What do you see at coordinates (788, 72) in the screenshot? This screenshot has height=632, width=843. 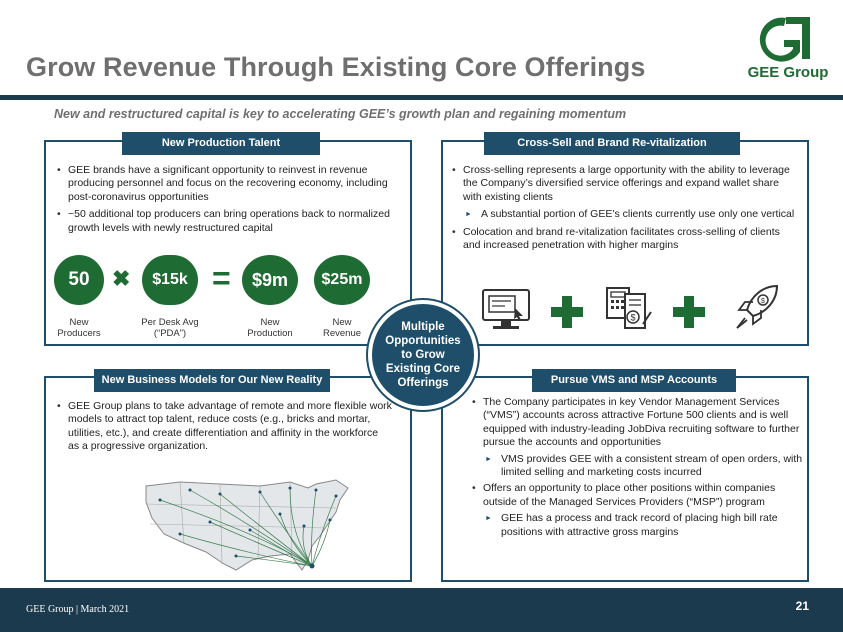 I see `logo-text: GEE Group` at bounding box center [788, 72].